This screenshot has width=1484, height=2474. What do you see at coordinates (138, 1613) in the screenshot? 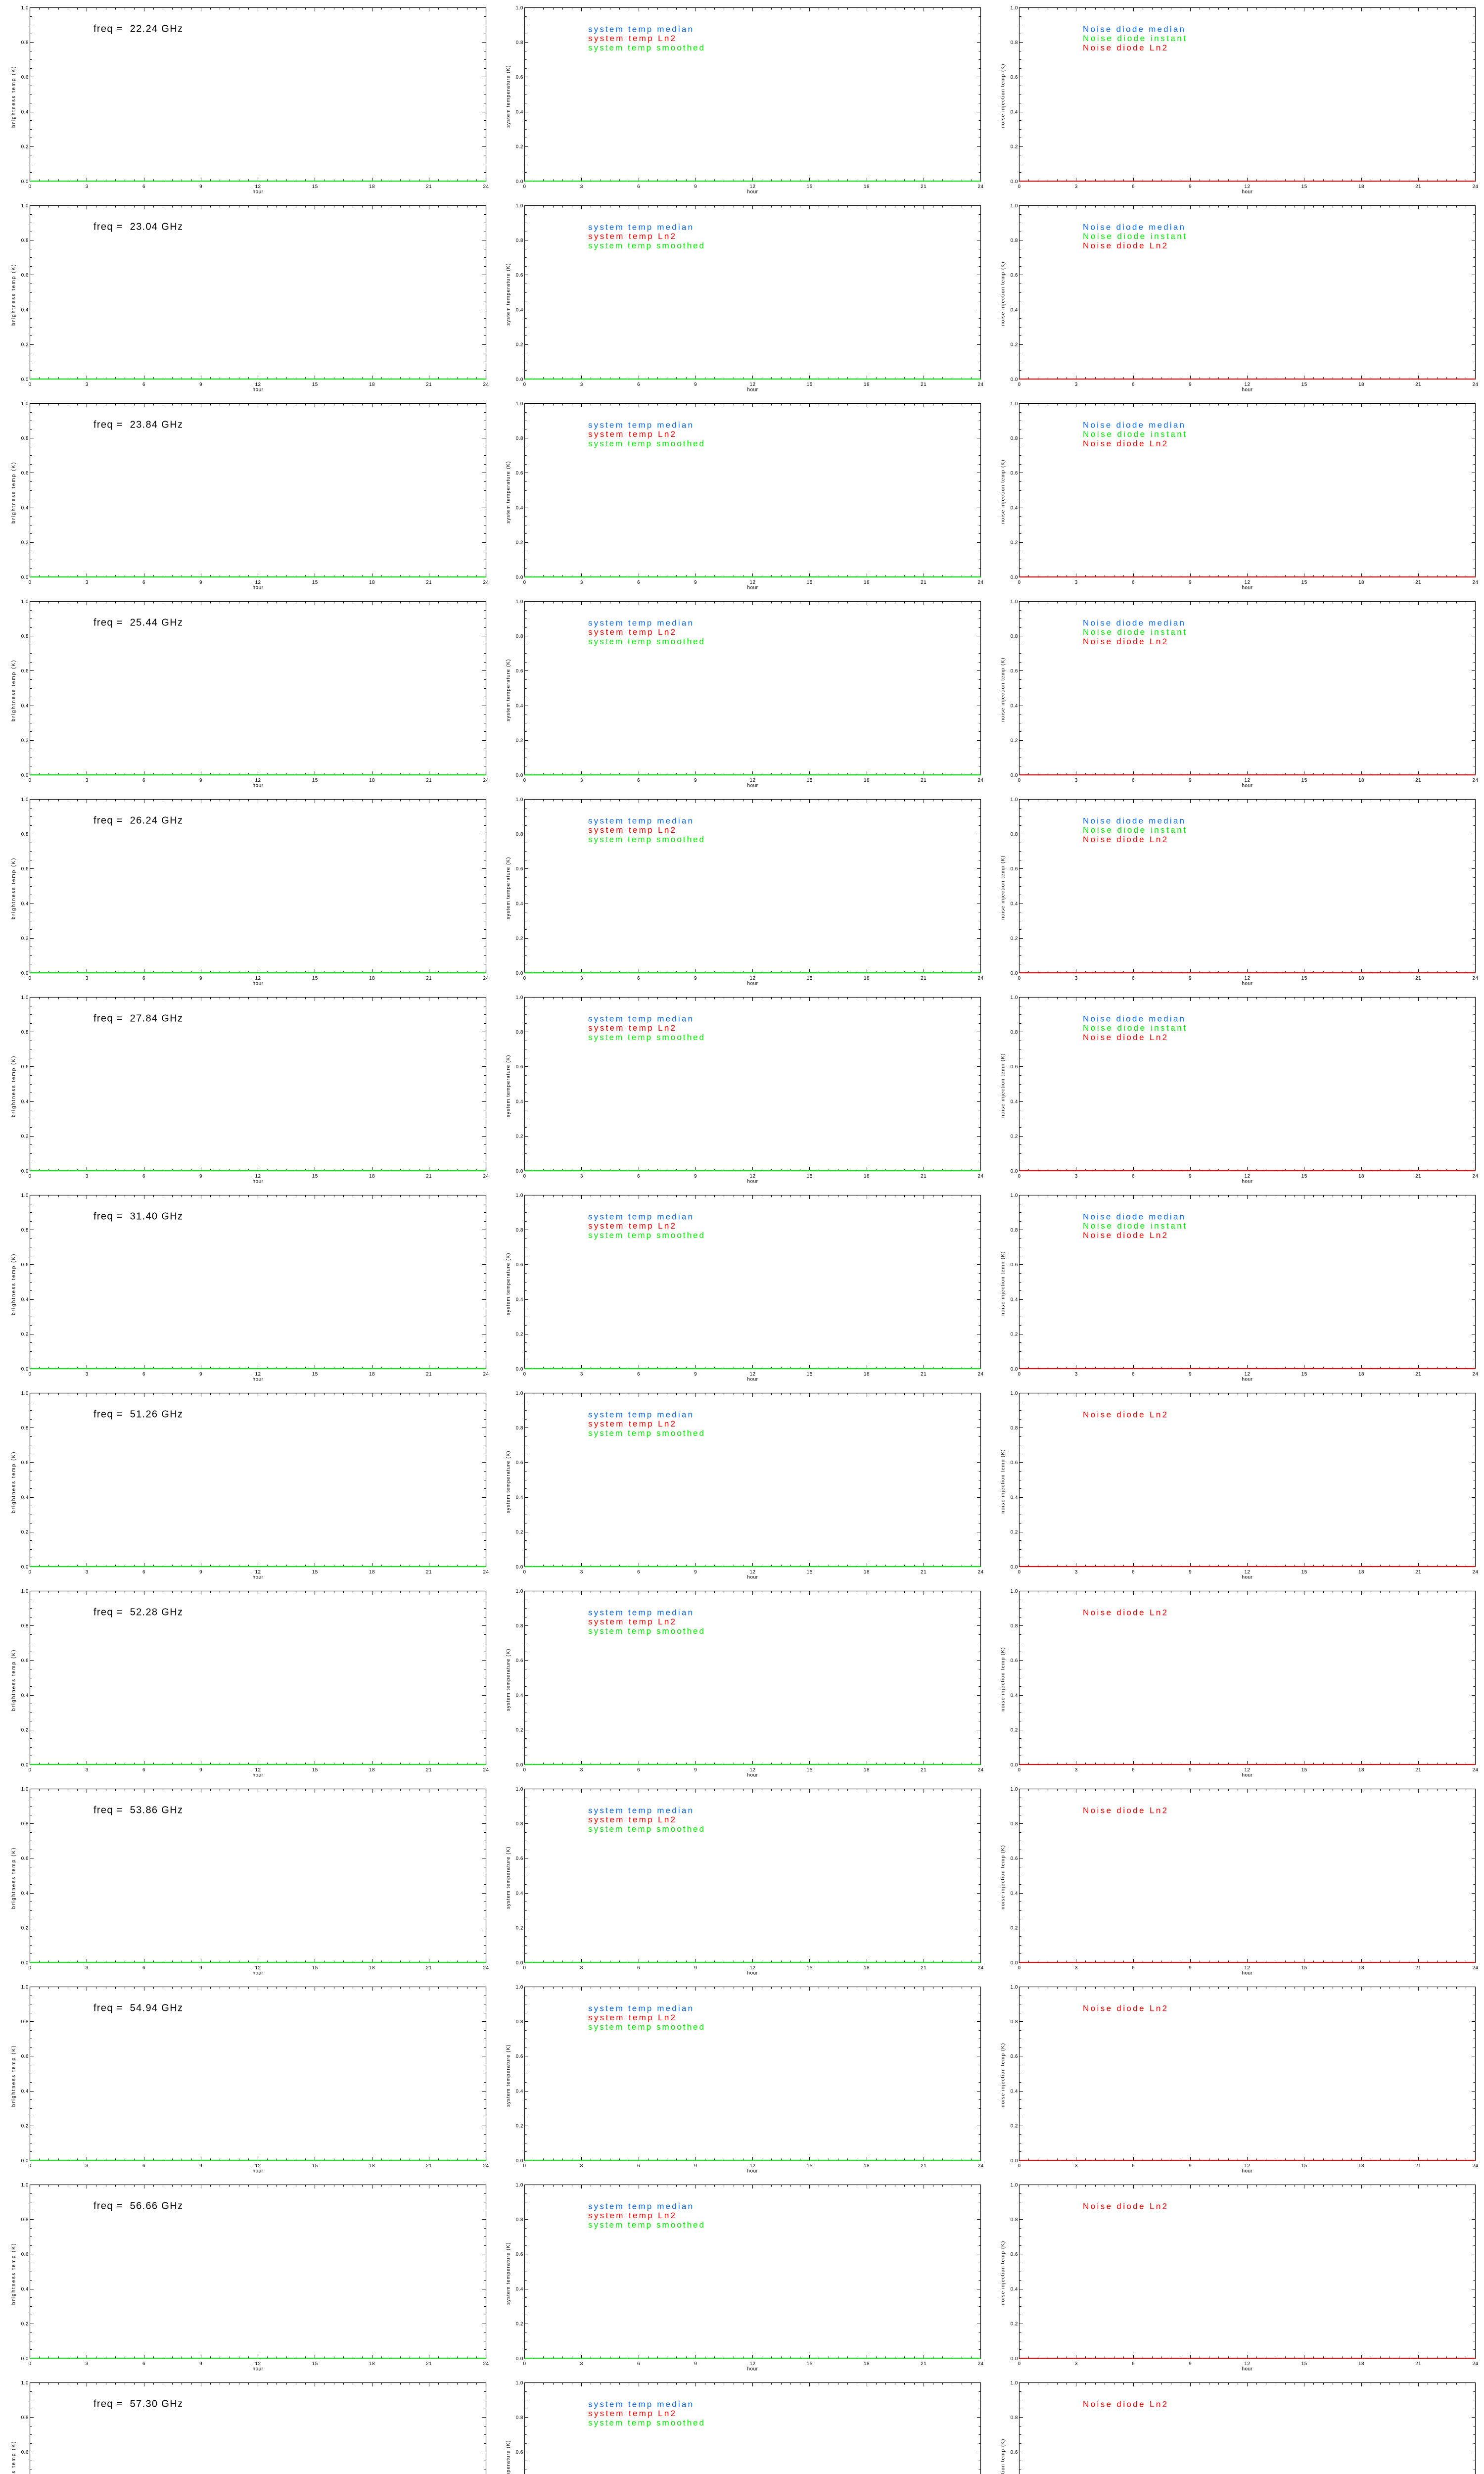
I see `svg-text: freq = 52.28 GHz` at bounding box center [138, 1613].